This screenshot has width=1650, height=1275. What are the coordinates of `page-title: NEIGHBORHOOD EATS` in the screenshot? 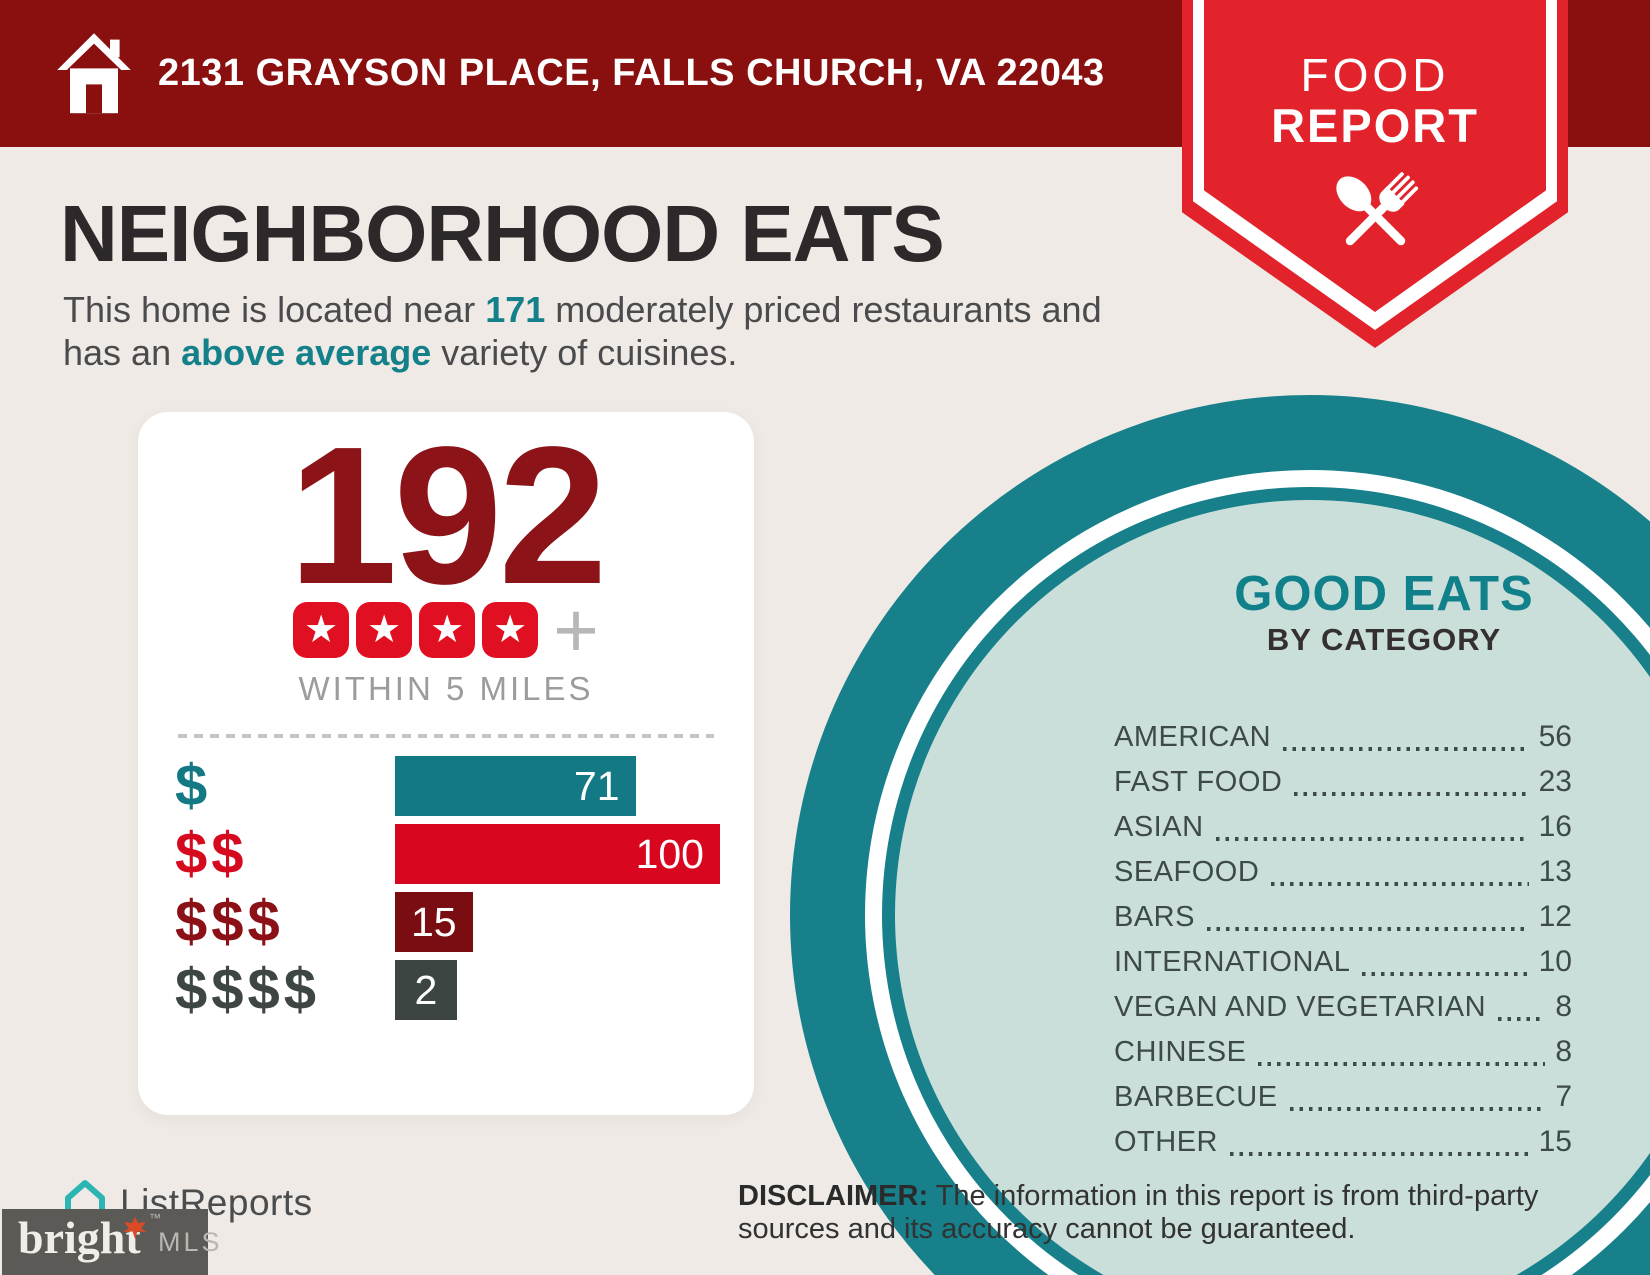 It's located at (502, 233).